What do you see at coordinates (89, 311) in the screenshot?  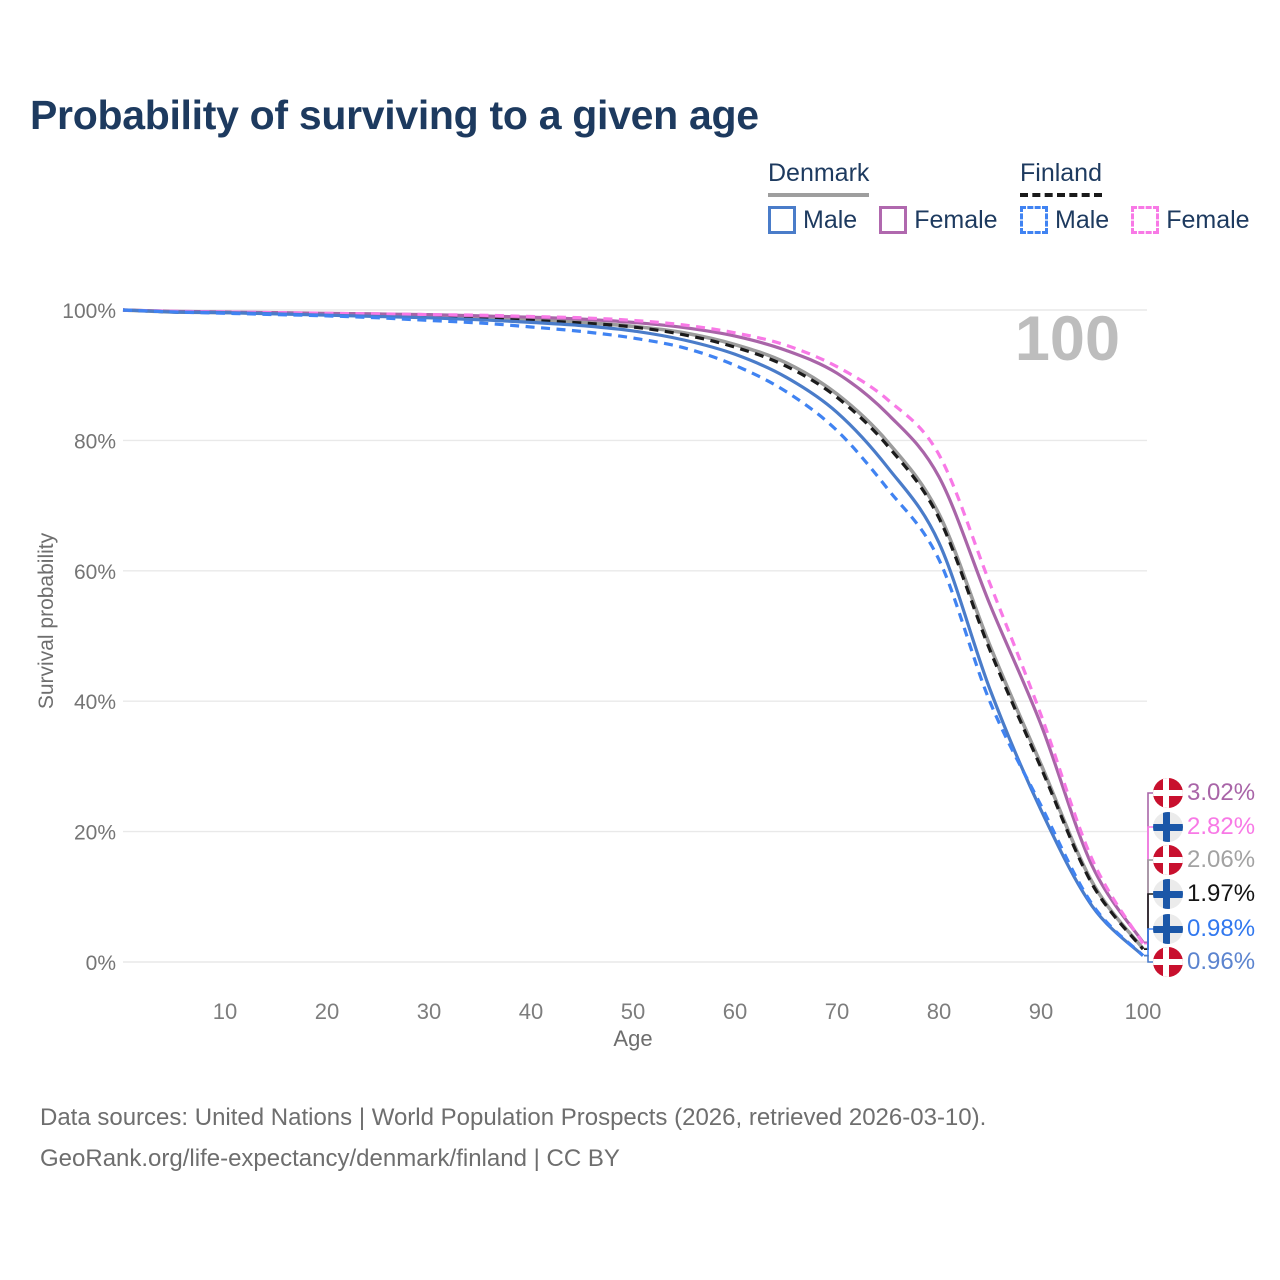 I see `y-tick-label-100: 100%` at bounding box center [89, 311].